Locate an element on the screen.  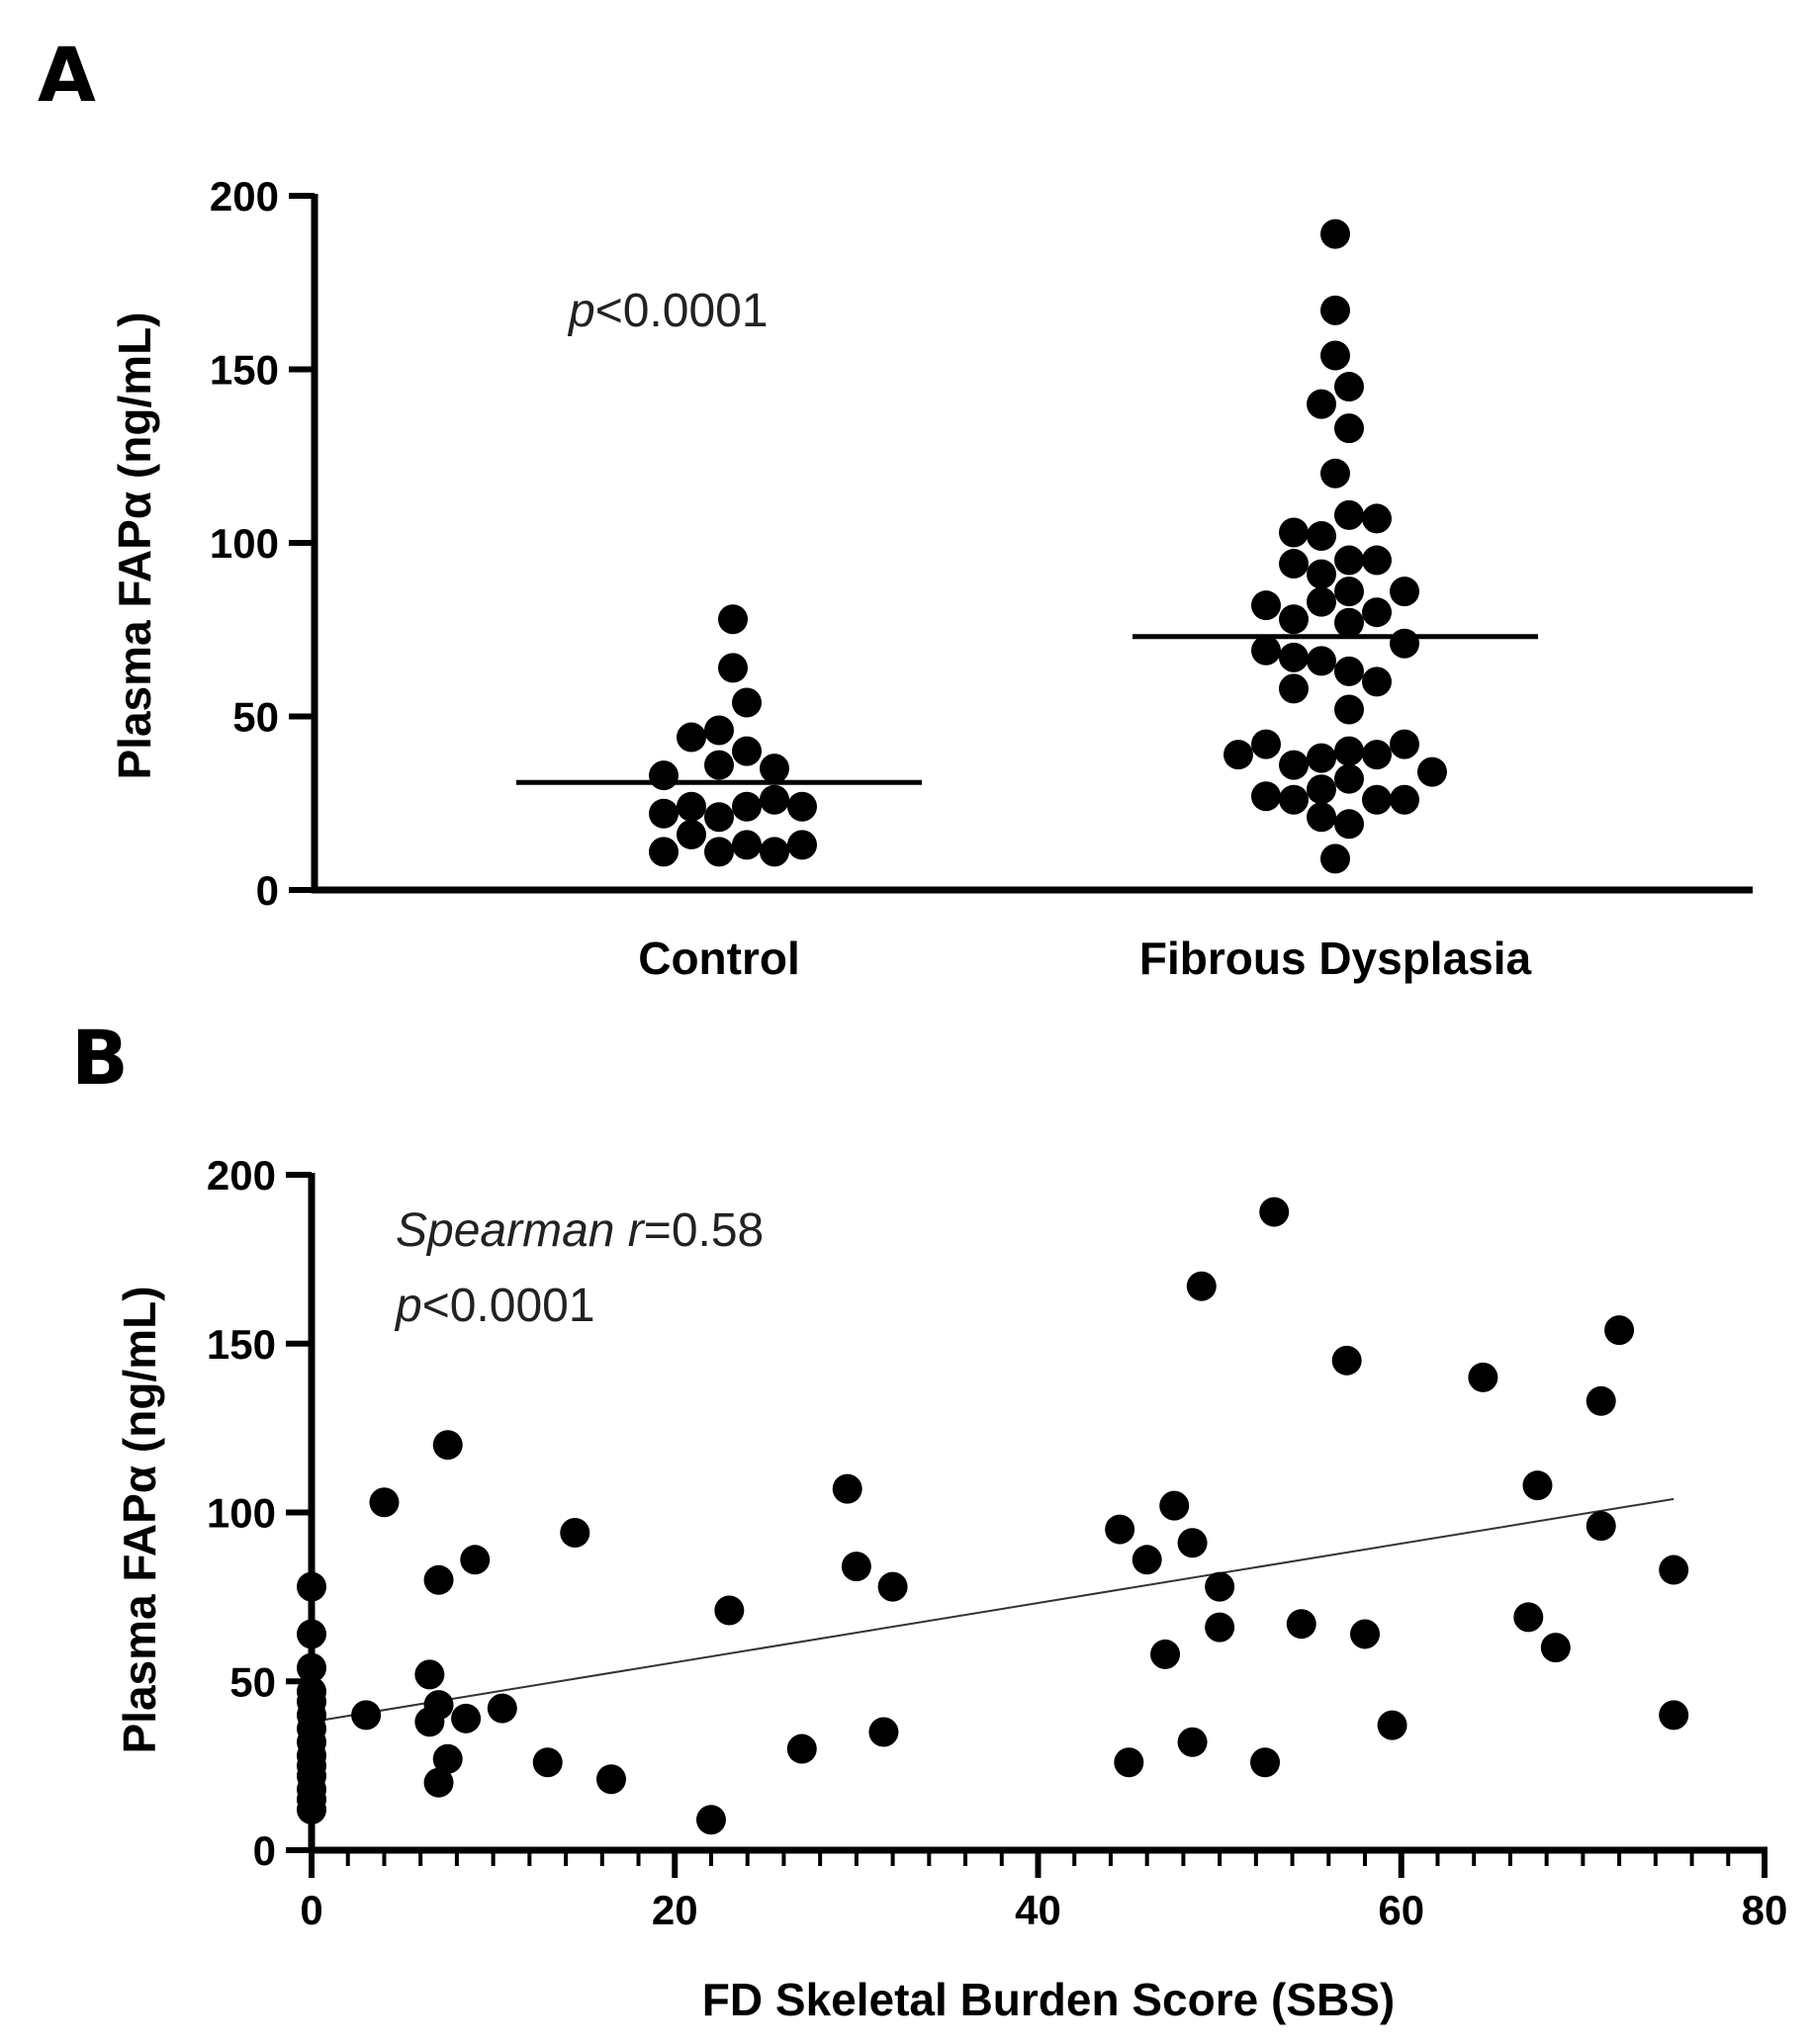
panel-a-y-tick-label: 0 is located at coordinates (268, 890).